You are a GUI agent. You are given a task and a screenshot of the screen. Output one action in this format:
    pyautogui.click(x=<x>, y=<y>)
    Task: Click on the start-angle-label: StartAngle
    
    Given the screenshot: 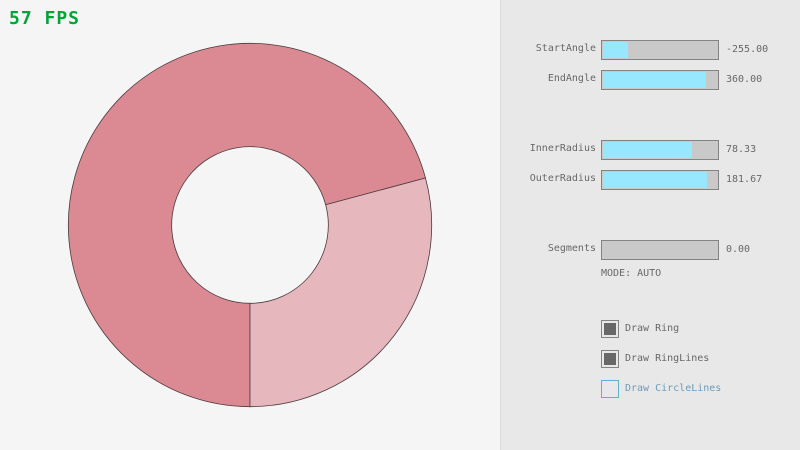 What is the action you would take?
    pyautogui.click(x=565, y=48)
    